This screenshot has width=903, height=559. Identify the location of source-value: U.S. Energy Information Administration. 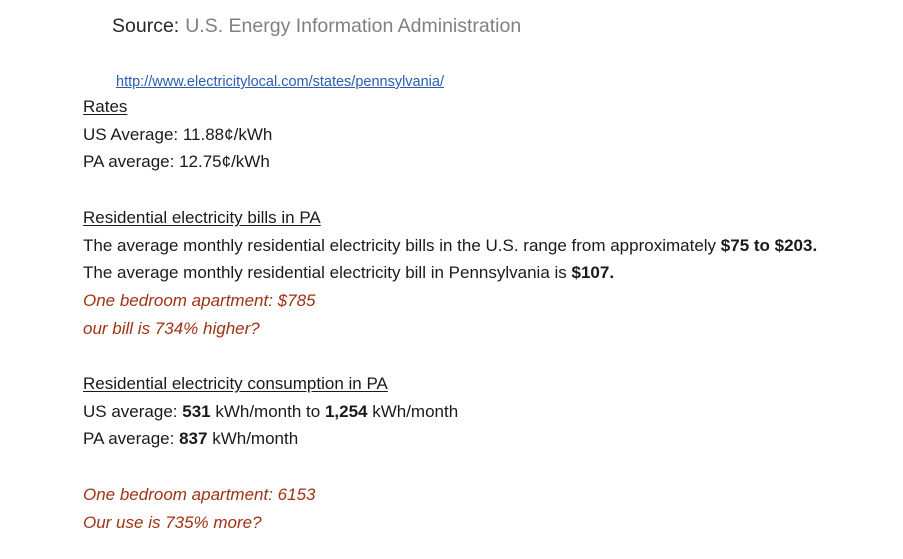
(353, 26).